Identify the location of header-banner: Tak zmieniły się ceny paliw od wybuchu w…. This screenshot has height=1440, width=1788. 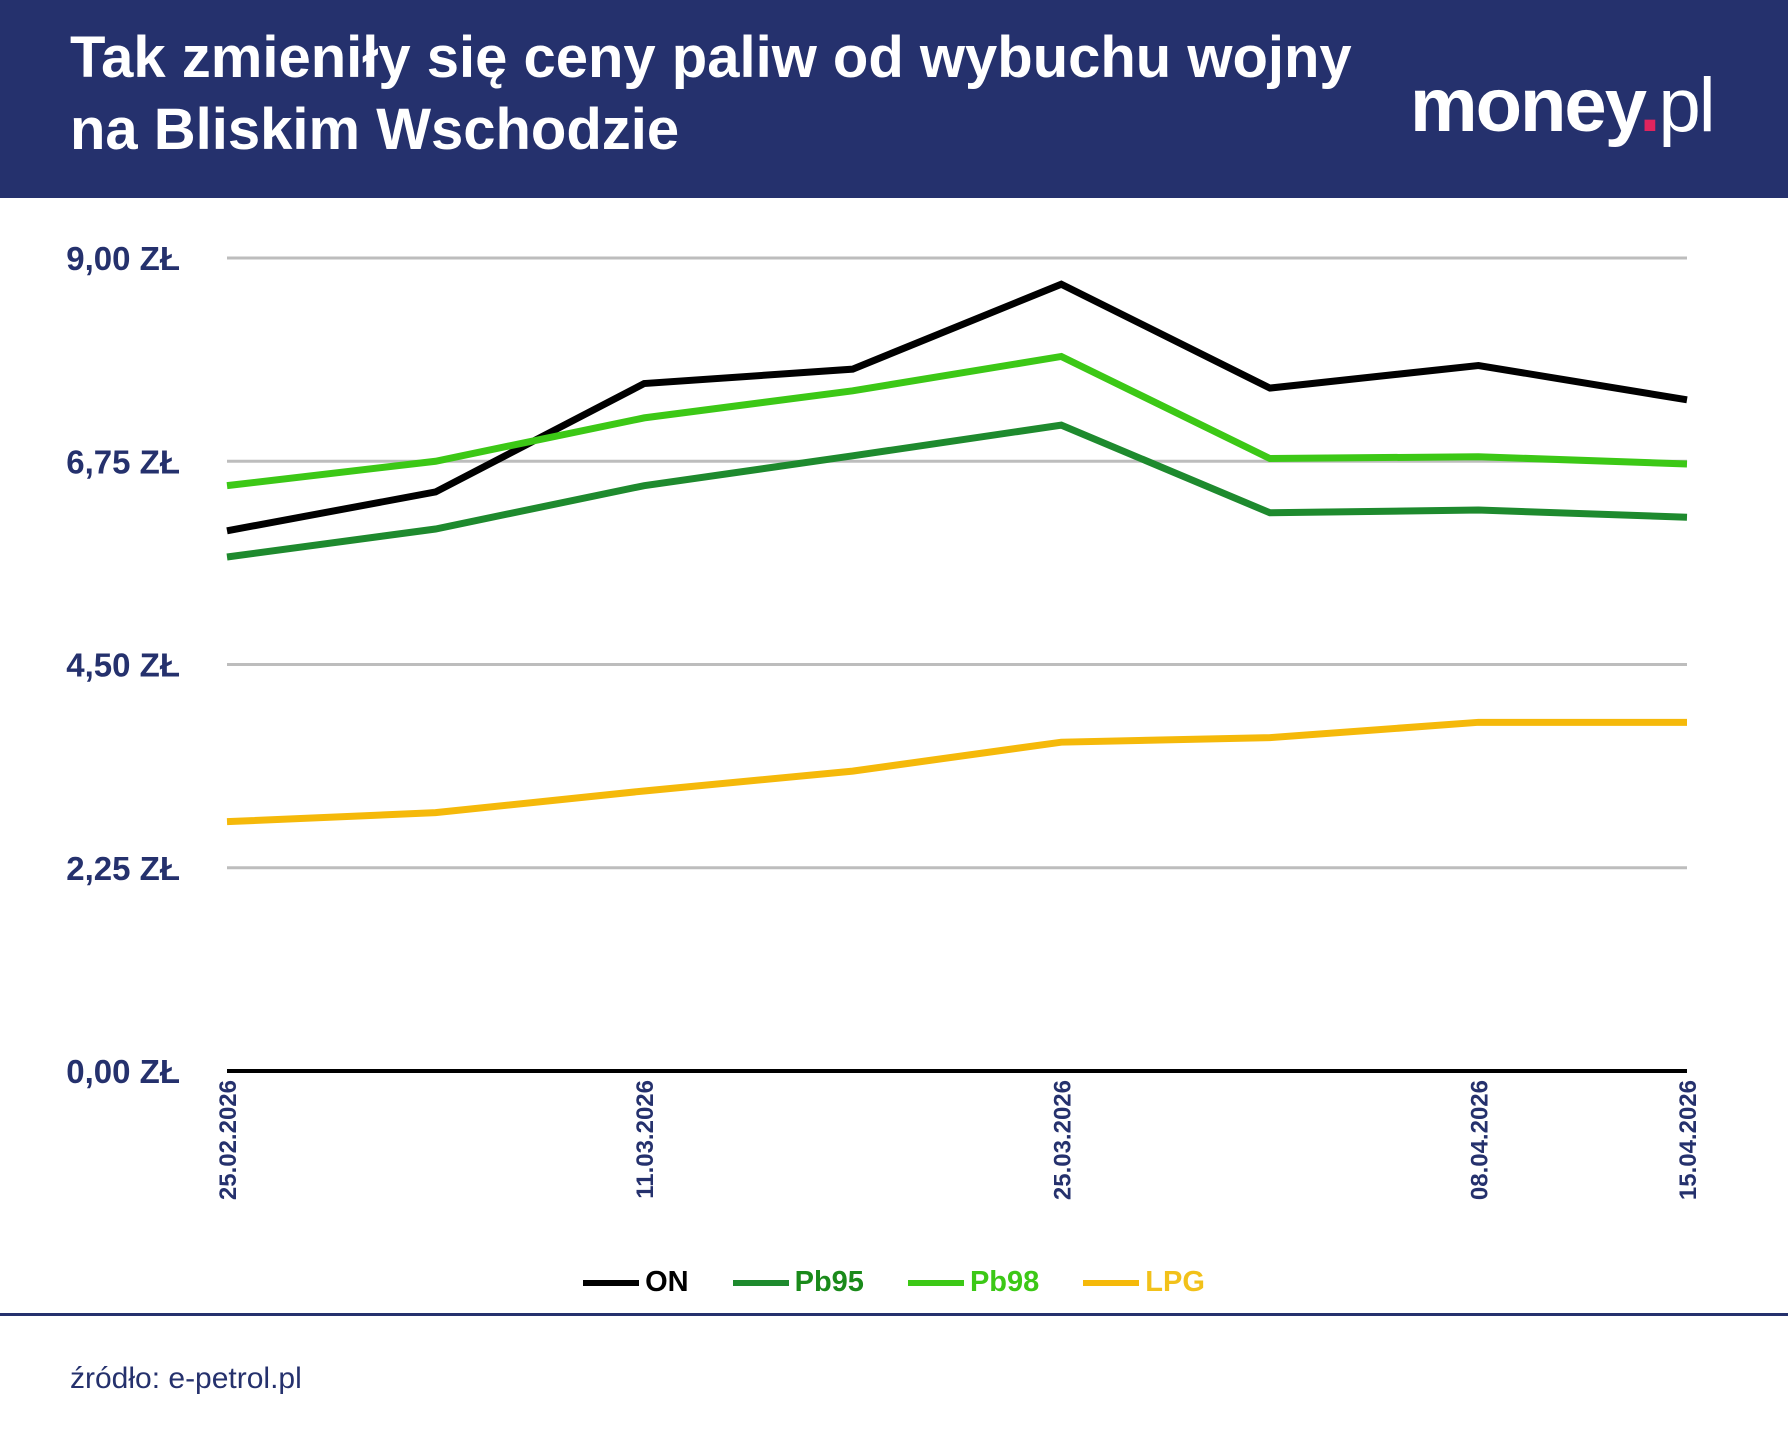
(894, 99).